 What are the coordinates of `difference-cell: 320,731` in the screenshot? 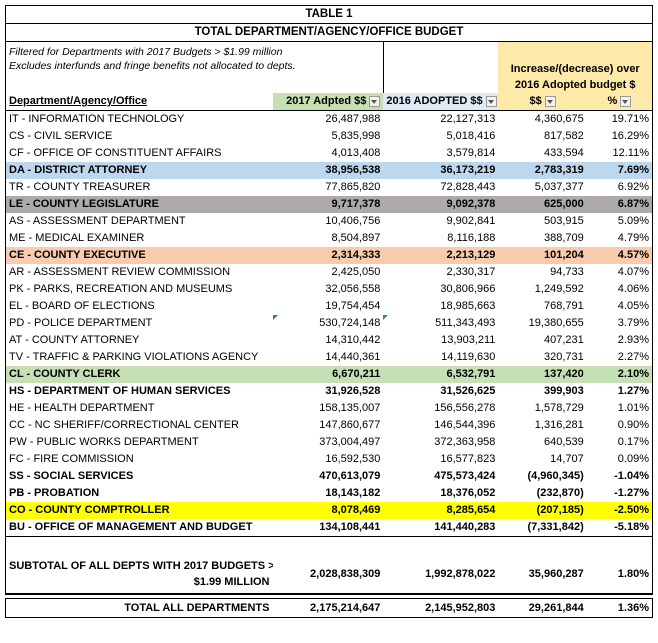 It's located at (563, 357).